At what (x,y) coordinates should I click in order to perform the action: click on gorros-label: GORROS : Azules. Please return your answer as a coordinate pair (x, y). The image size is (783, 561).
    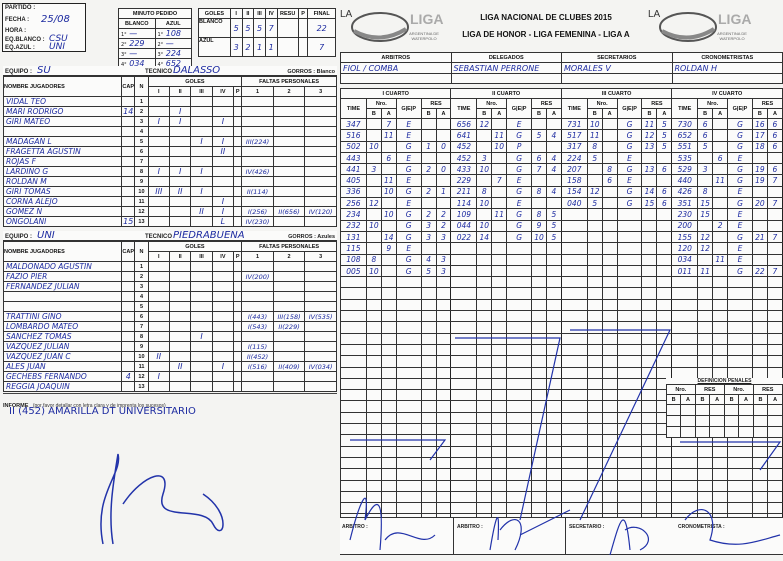
    Looking at the image, I should click on (311, 237).